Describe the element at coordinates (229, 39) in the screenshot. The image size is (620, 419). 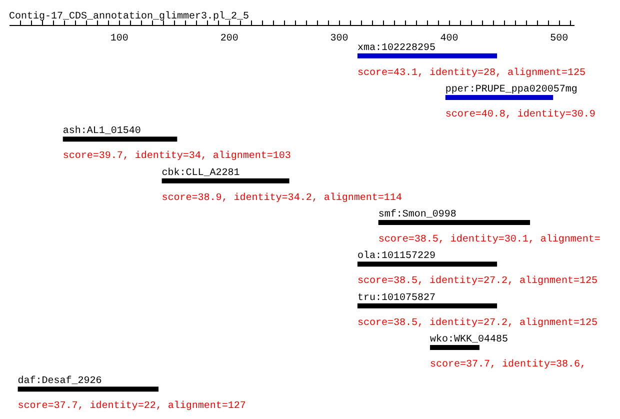
I see `x-tick-label: 200` at that location.